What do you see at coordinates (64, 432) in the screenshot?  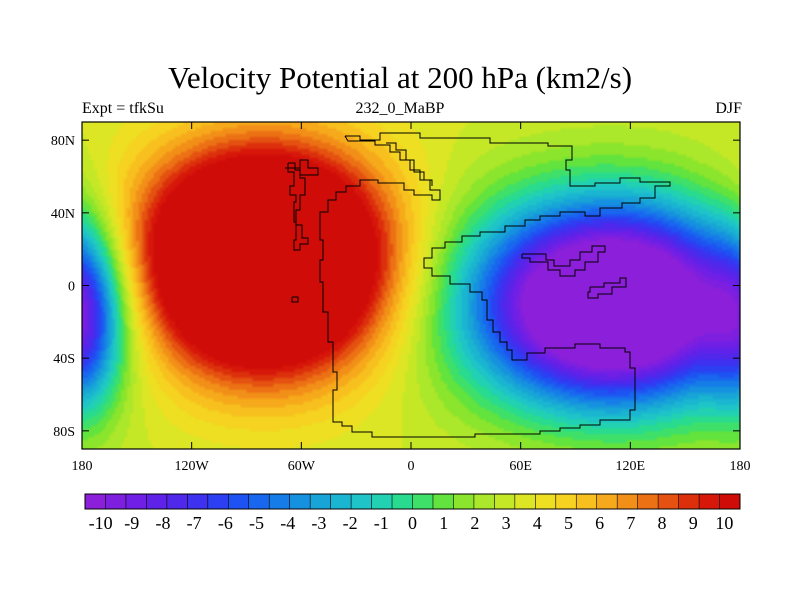 I see `y-tick-label: 80S` at bounding box center [64, 432].